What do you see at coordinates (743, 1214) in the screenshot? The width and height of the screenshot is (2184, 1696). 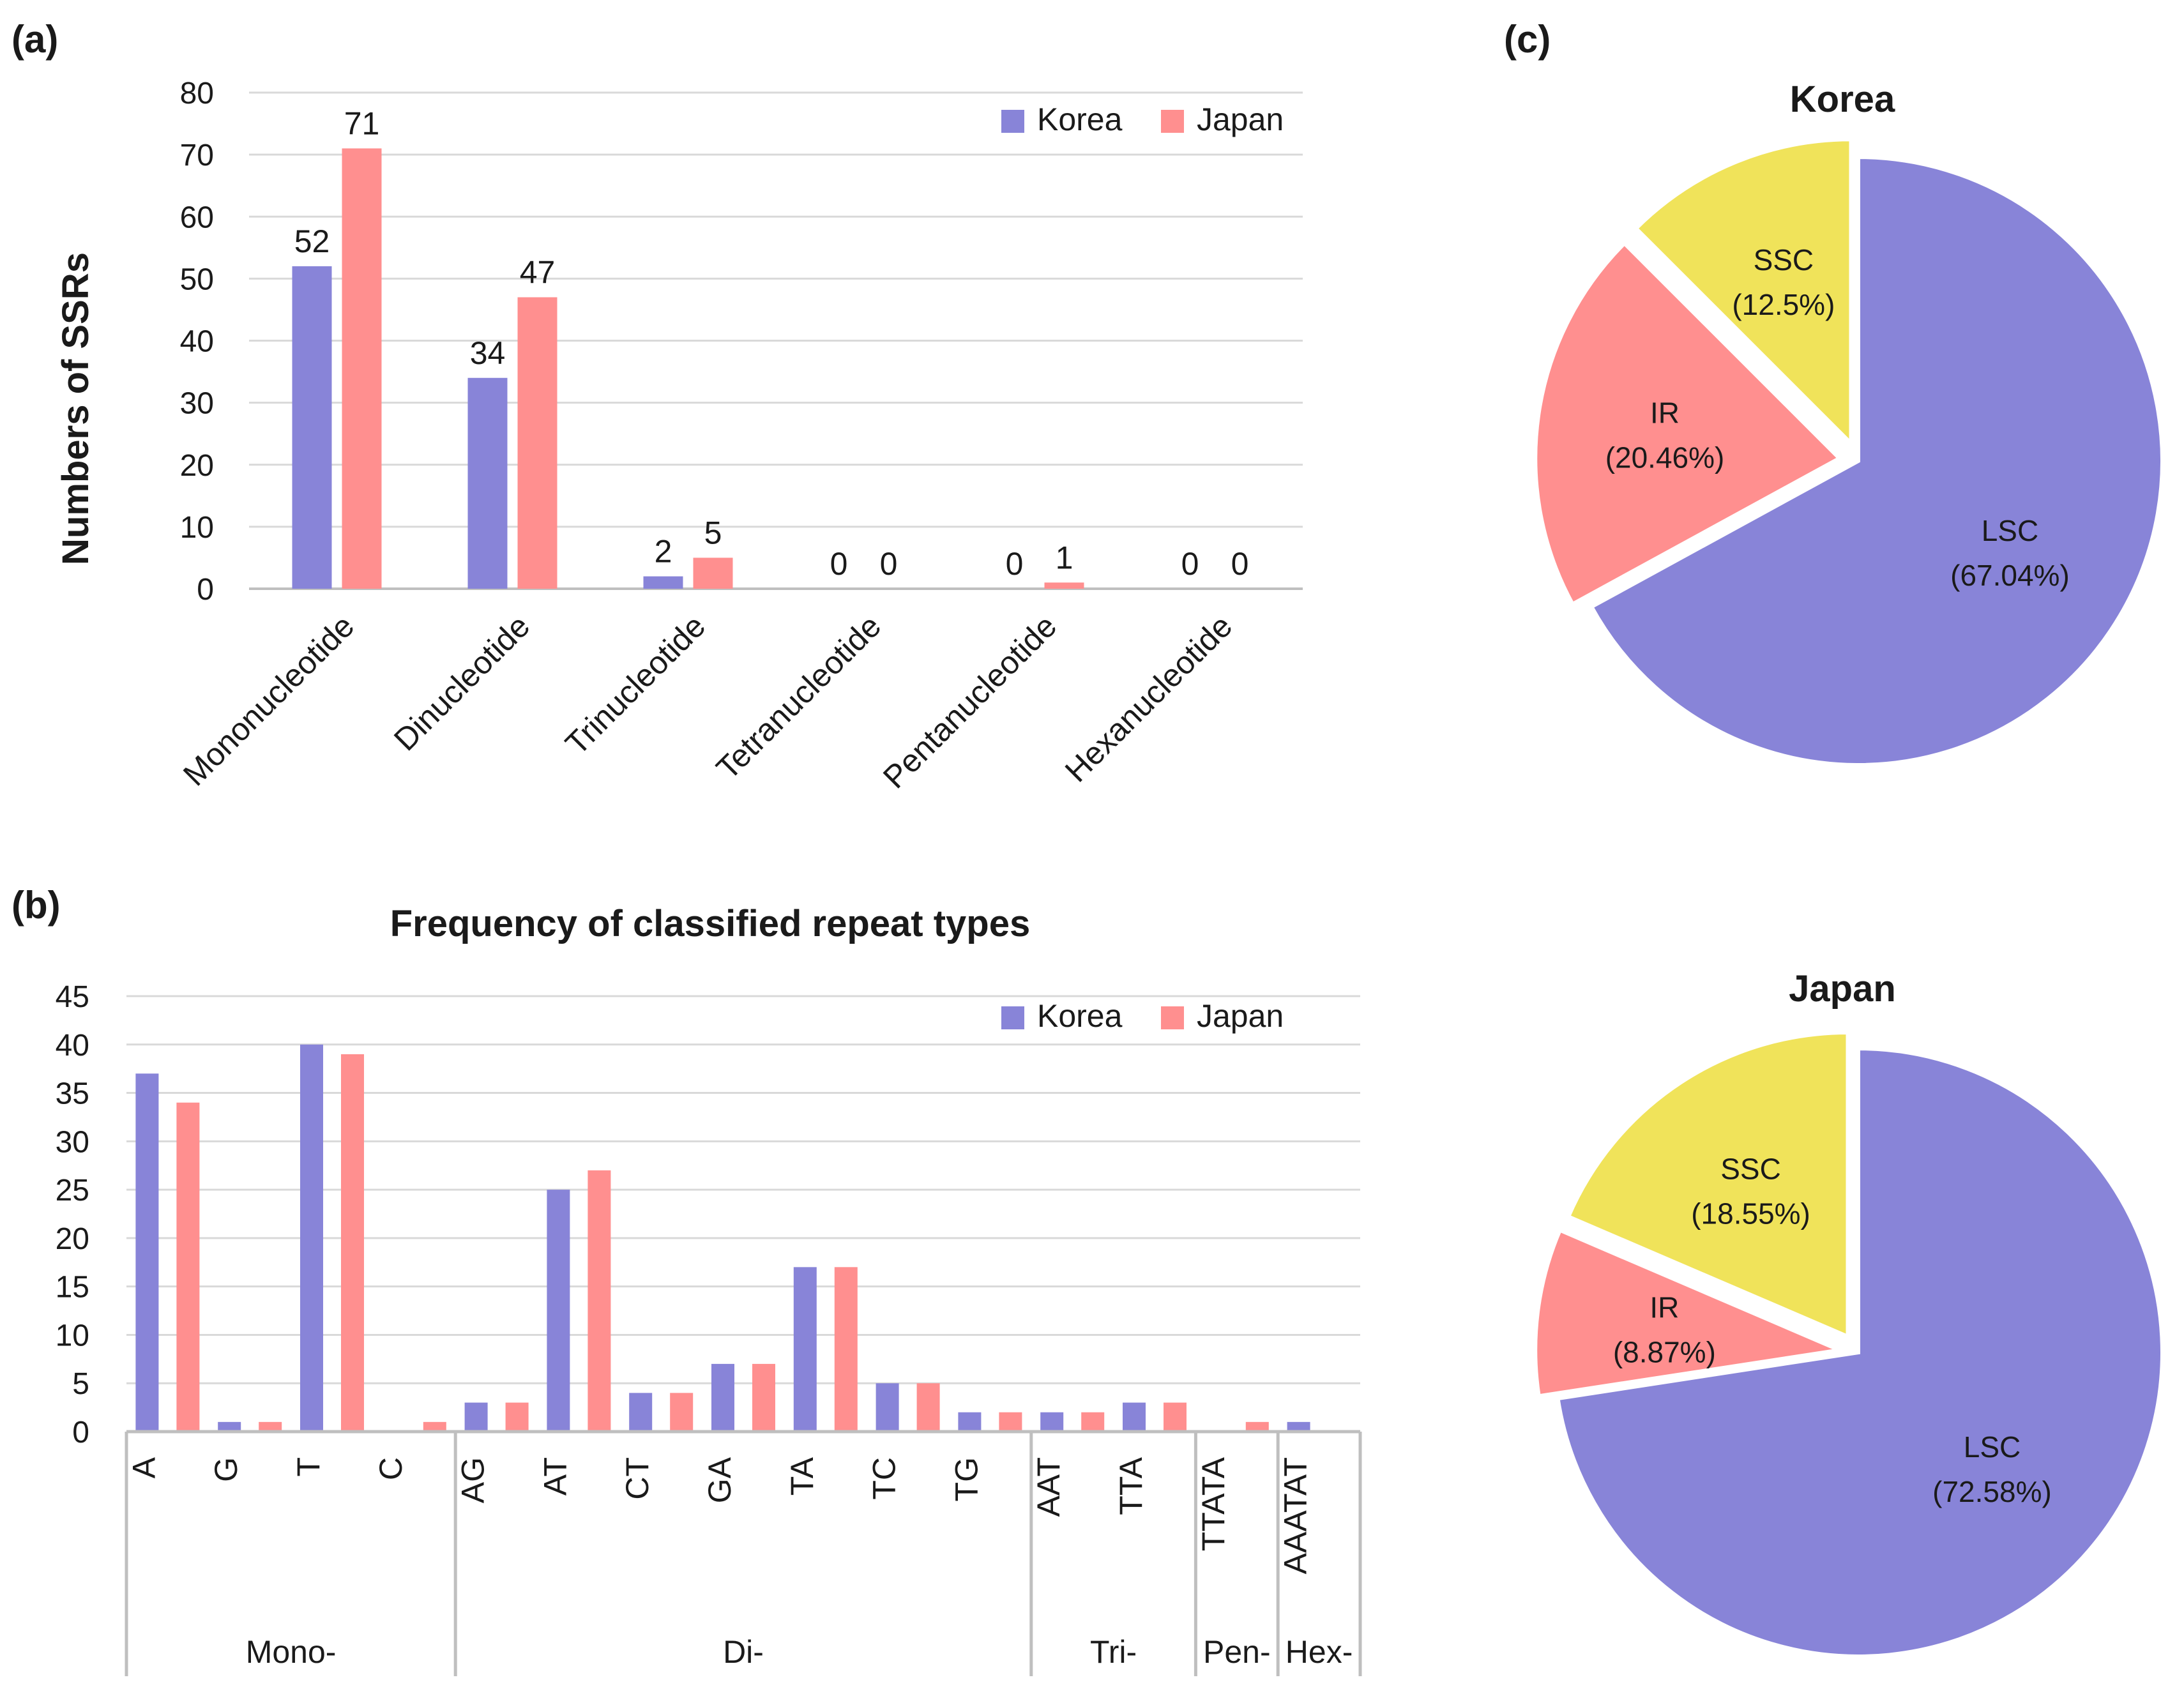 I see `chart-b-gridlines` at bounding box center [743, 1214].